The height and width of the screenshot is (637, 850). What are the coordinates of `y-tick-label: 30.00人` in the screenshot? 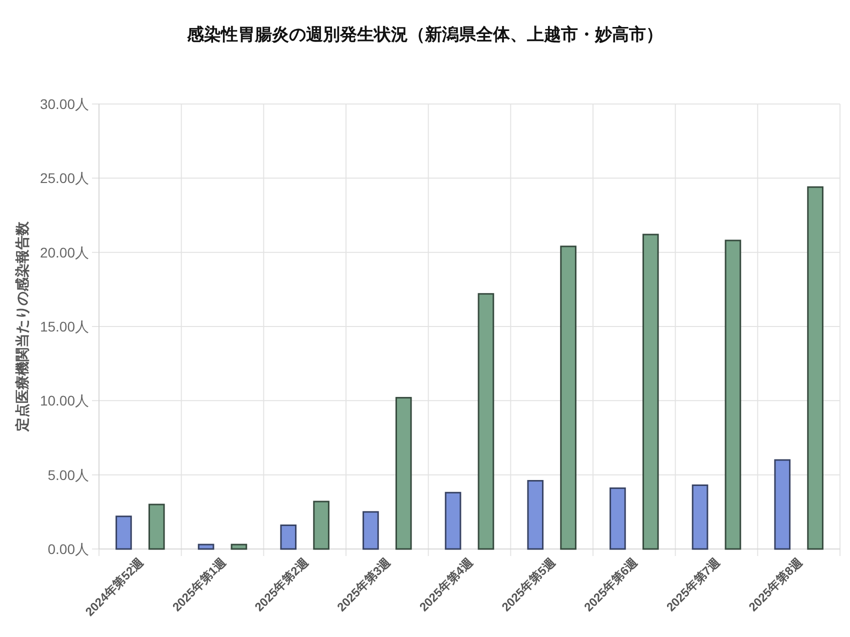 It's located at (64, 104).